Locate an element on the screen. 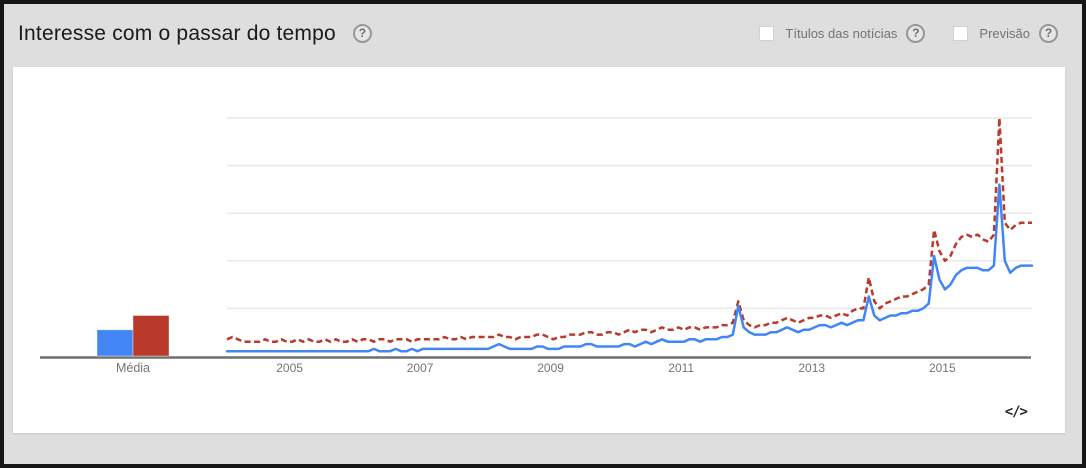 This screenshot has width=1086, height=468. forecast-toggle: Previsão ? is located at coordinates (1005, 33).